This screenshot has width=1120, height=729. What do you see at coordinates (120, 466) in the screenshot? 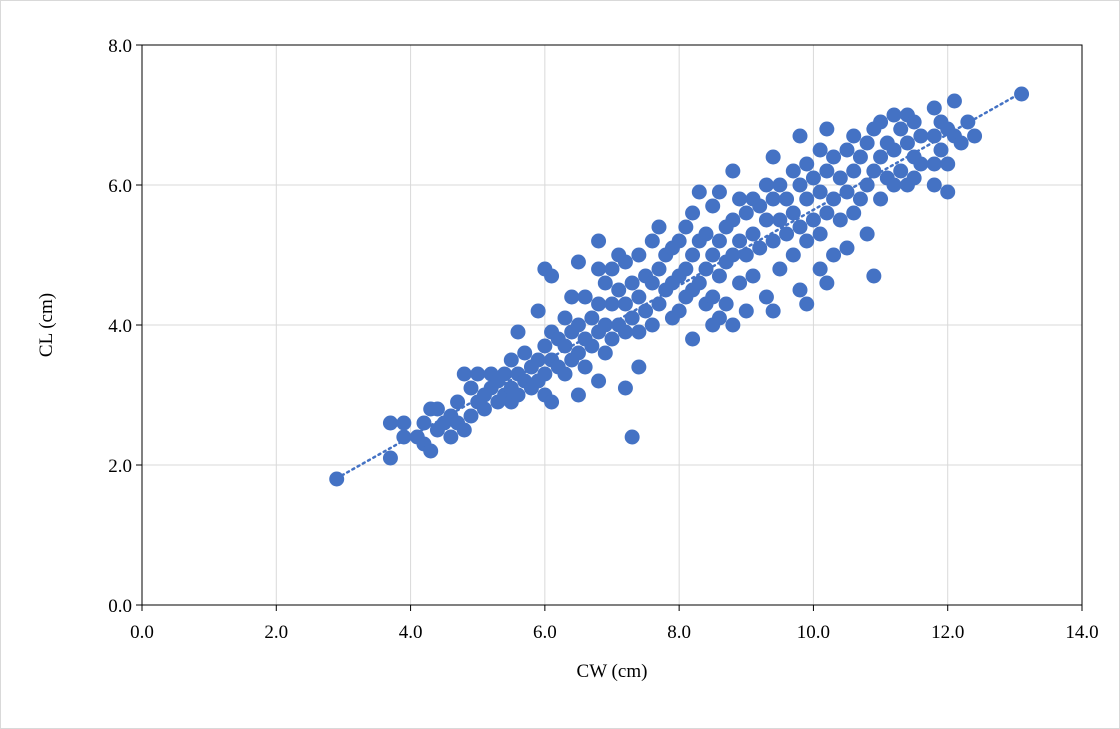
I see `y-tick-label: 2.0` at bounding box center [120, 466].